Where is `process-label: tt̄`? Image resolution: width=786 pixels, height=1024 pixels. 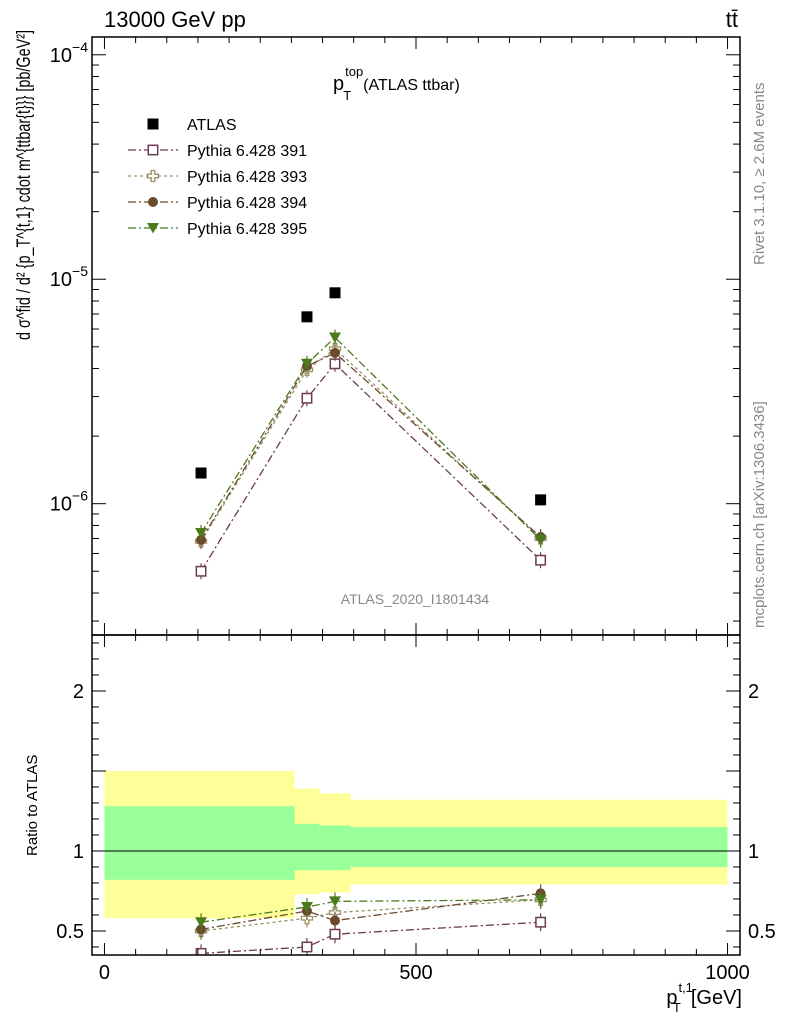 process-label: tt̄ is located at coordinates (732, 19).